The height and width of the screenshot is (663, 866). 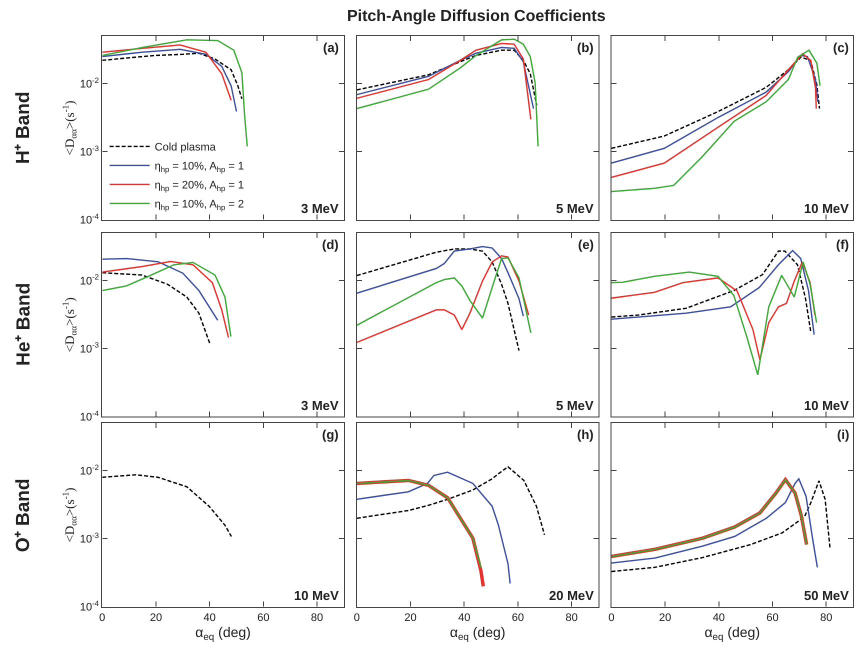 What do you see at coordinates (185, 148) in the screenshot?
I see `legend-label: Cold plasma` at bounding box center [185, 148].